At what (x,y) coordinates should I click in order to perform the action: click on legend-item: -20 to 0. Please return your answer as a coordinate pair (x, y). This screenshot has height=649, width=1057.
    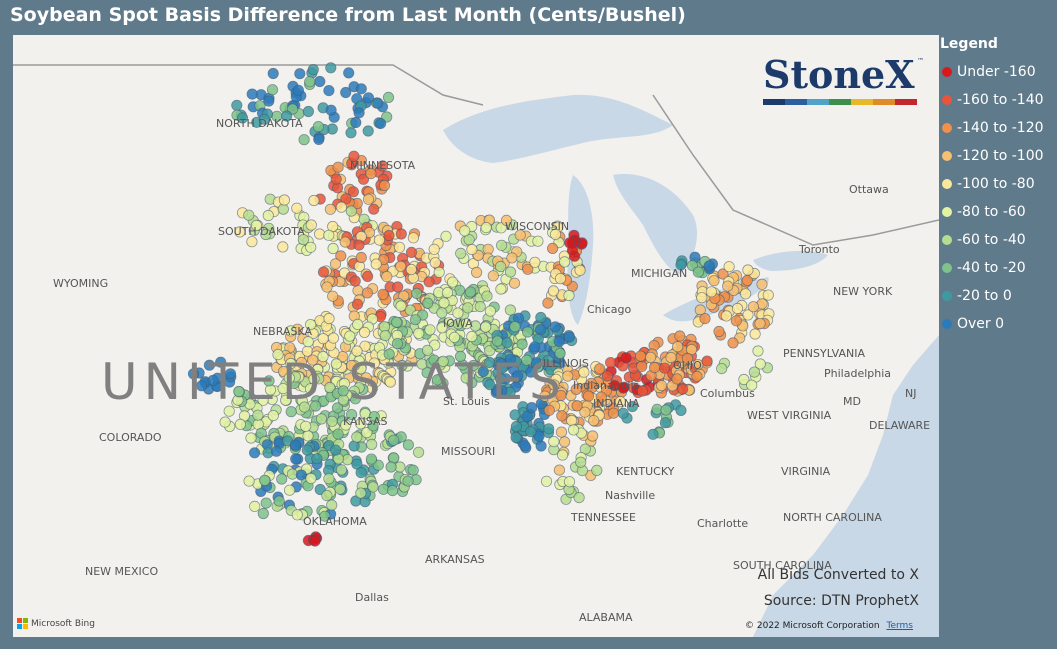
    Looking at the image, I should click on (997, 296).